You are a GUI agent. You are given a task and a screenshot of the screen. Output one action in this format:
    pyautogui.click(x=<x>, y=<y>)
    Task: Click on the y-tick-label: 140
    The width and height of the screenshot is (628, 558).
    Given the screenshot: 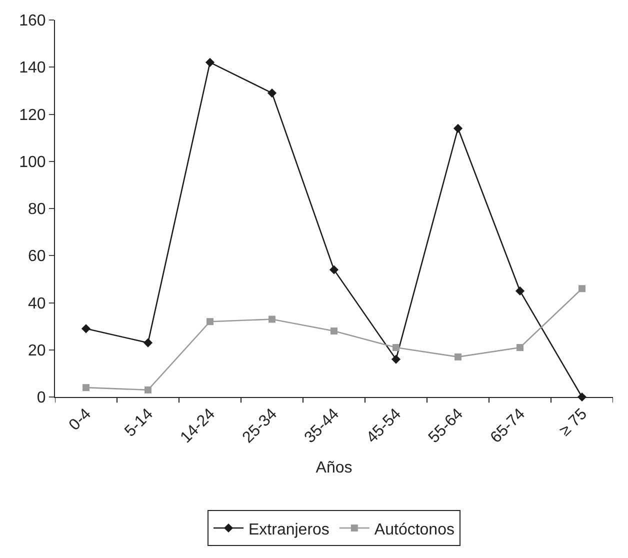 What is the action you would take?
    pyautogui.click(x=32, y=68)
    